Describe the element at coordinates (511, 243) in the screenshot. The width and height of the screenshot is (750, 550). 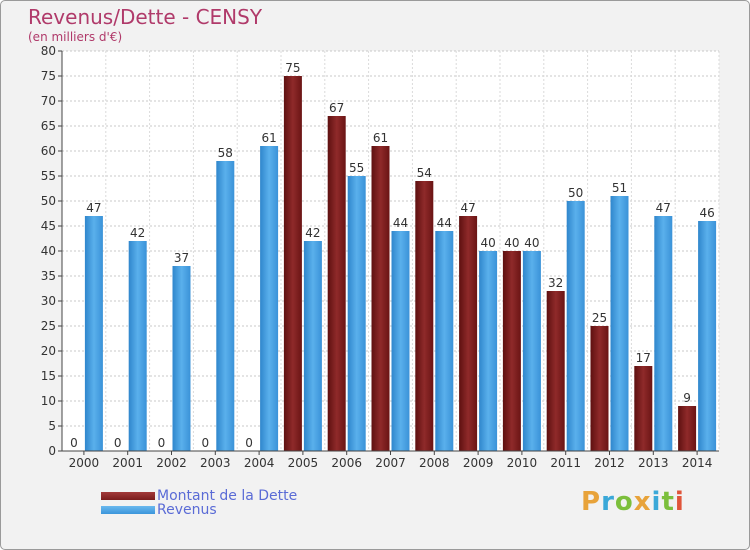
I see `data-label-dette: 40` at that location.